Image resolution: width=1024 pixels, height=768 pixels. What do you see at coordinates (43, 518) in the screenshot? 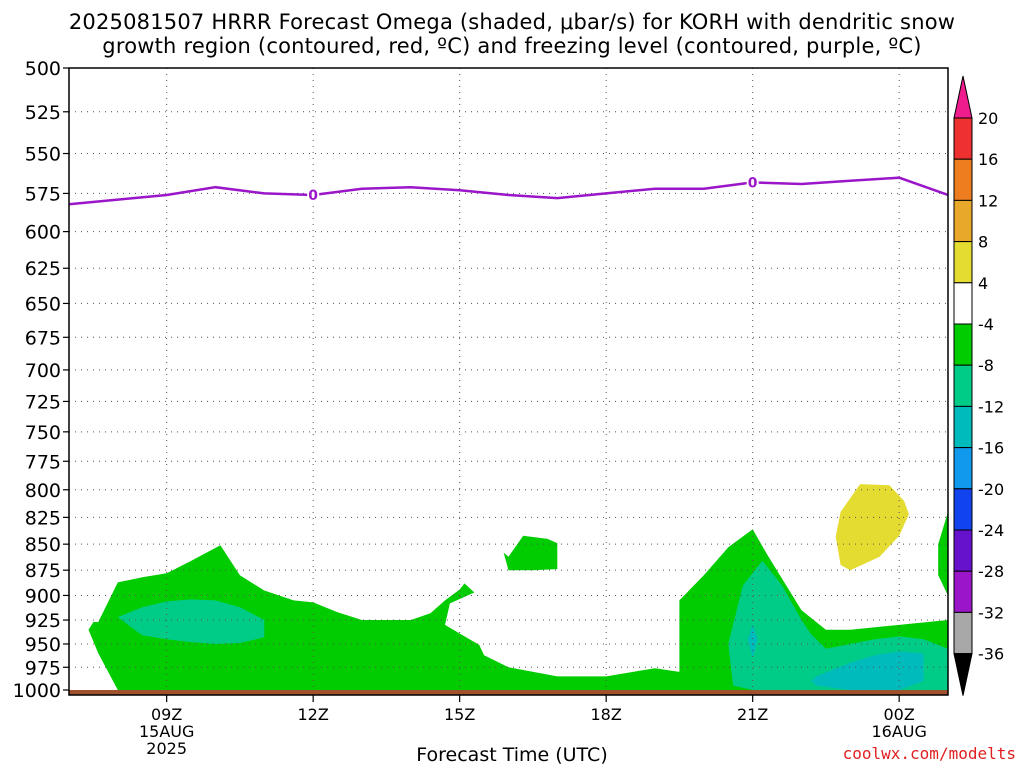
I see `y-tick-label-825: 825` at bounding box center [43, 518].